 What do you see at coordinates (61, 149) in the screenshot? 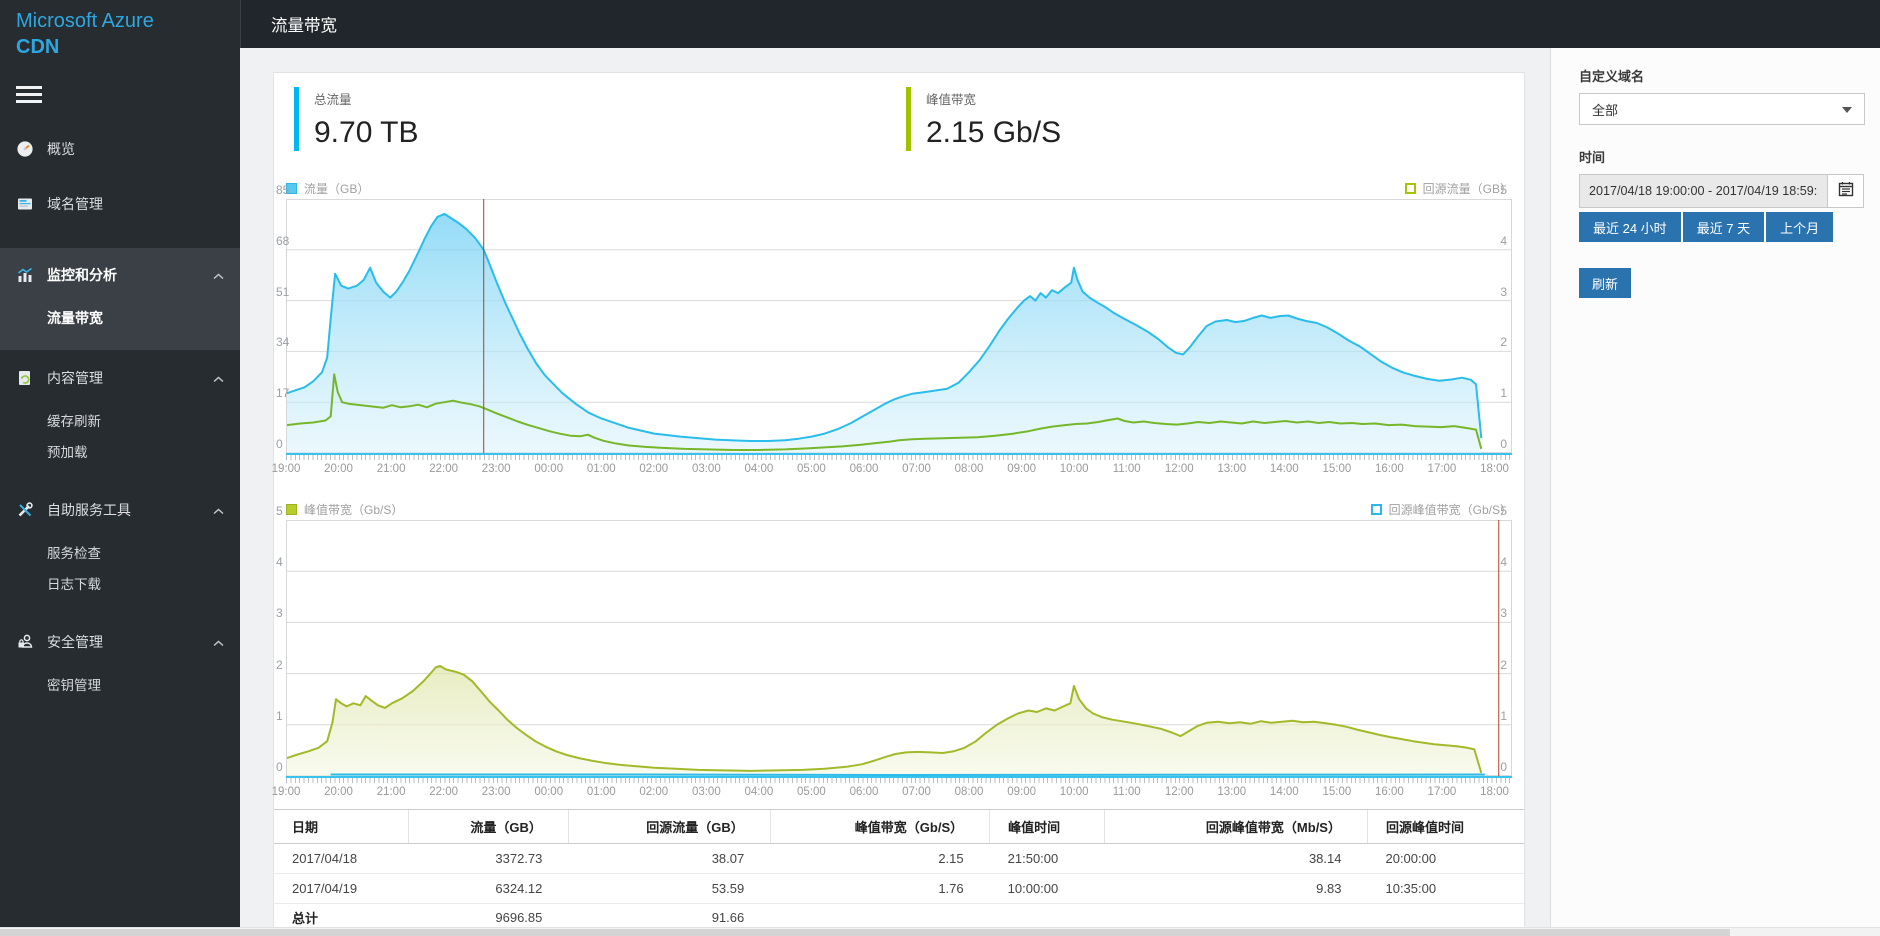
I see `sidebar-item-label: 概览` at bounding box center [61, 149].